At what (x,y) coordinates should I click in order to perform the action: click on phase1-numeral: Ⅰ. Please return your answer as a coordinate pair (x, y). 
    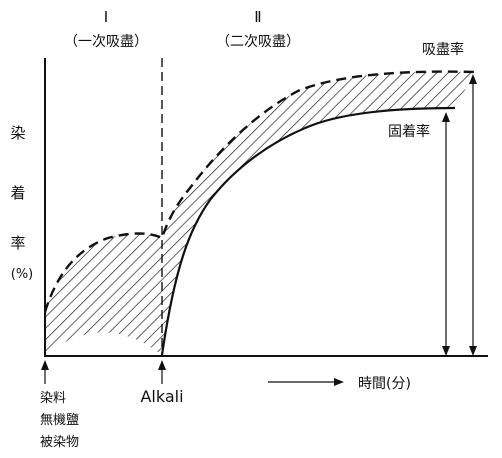
    Looking at the image, I should click on (106, 17).